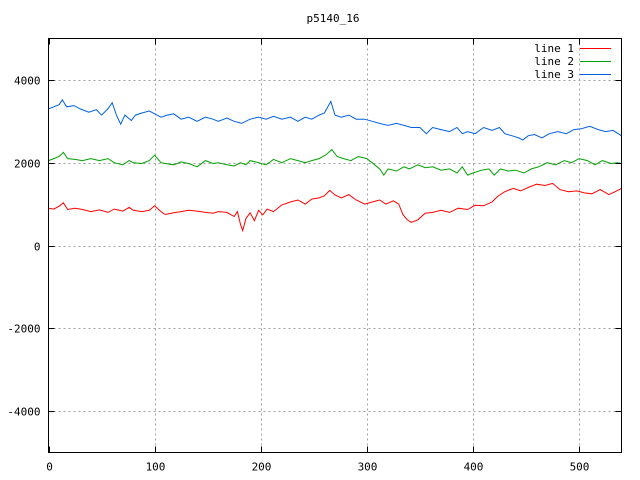 This screenshot has width=640, height=480. Describe the element at coordinates (49, 467) in the screenshot. I see `x-tick-label: 0` at that location.